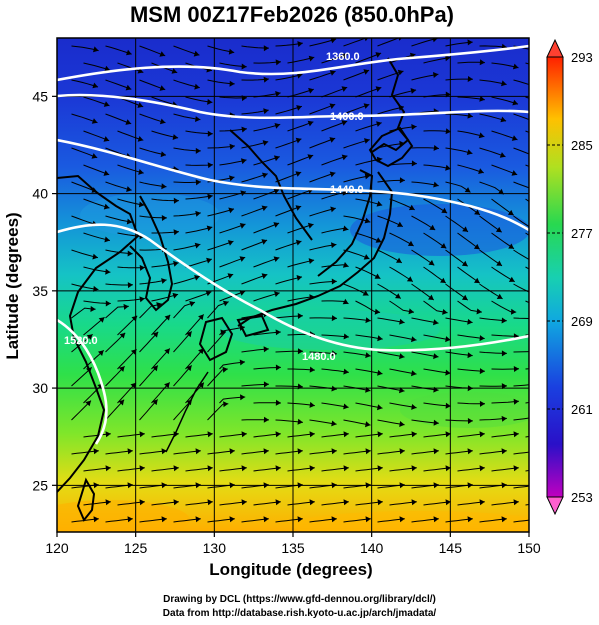 The height and width of the screenshot is (625, 599). Describe the element at coordinates (290, 569) in the screenshot. I see `x-axis-label: Longitude (degrees)` at that location.